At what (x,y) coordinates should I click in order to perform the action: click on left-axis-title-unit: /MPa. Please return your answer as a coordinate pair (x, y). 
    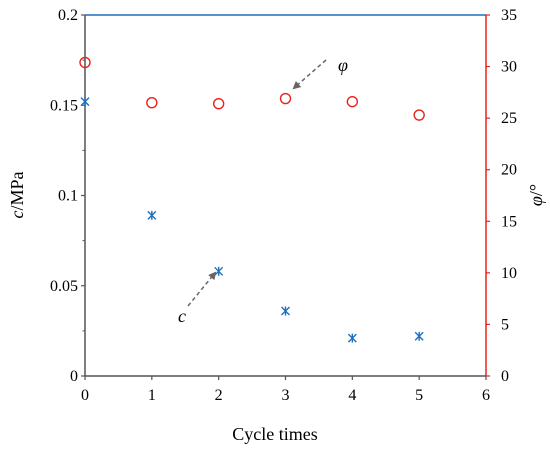
    Looking at the image, I should click on (17, 190).